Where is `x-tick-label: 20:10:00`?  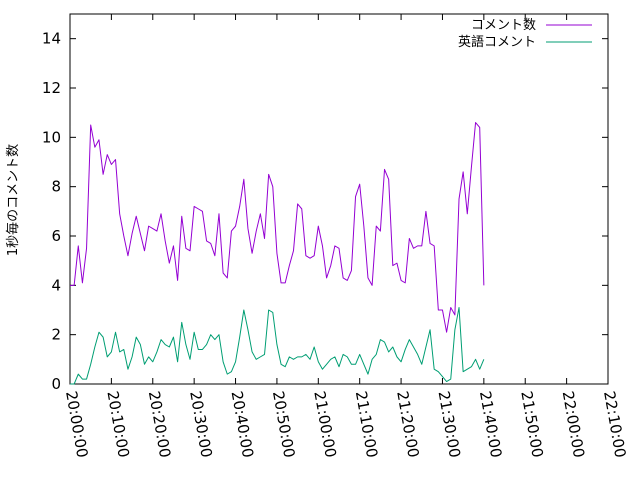
x-tick-label: 20:10:00 is located at coordinates (117, 424).